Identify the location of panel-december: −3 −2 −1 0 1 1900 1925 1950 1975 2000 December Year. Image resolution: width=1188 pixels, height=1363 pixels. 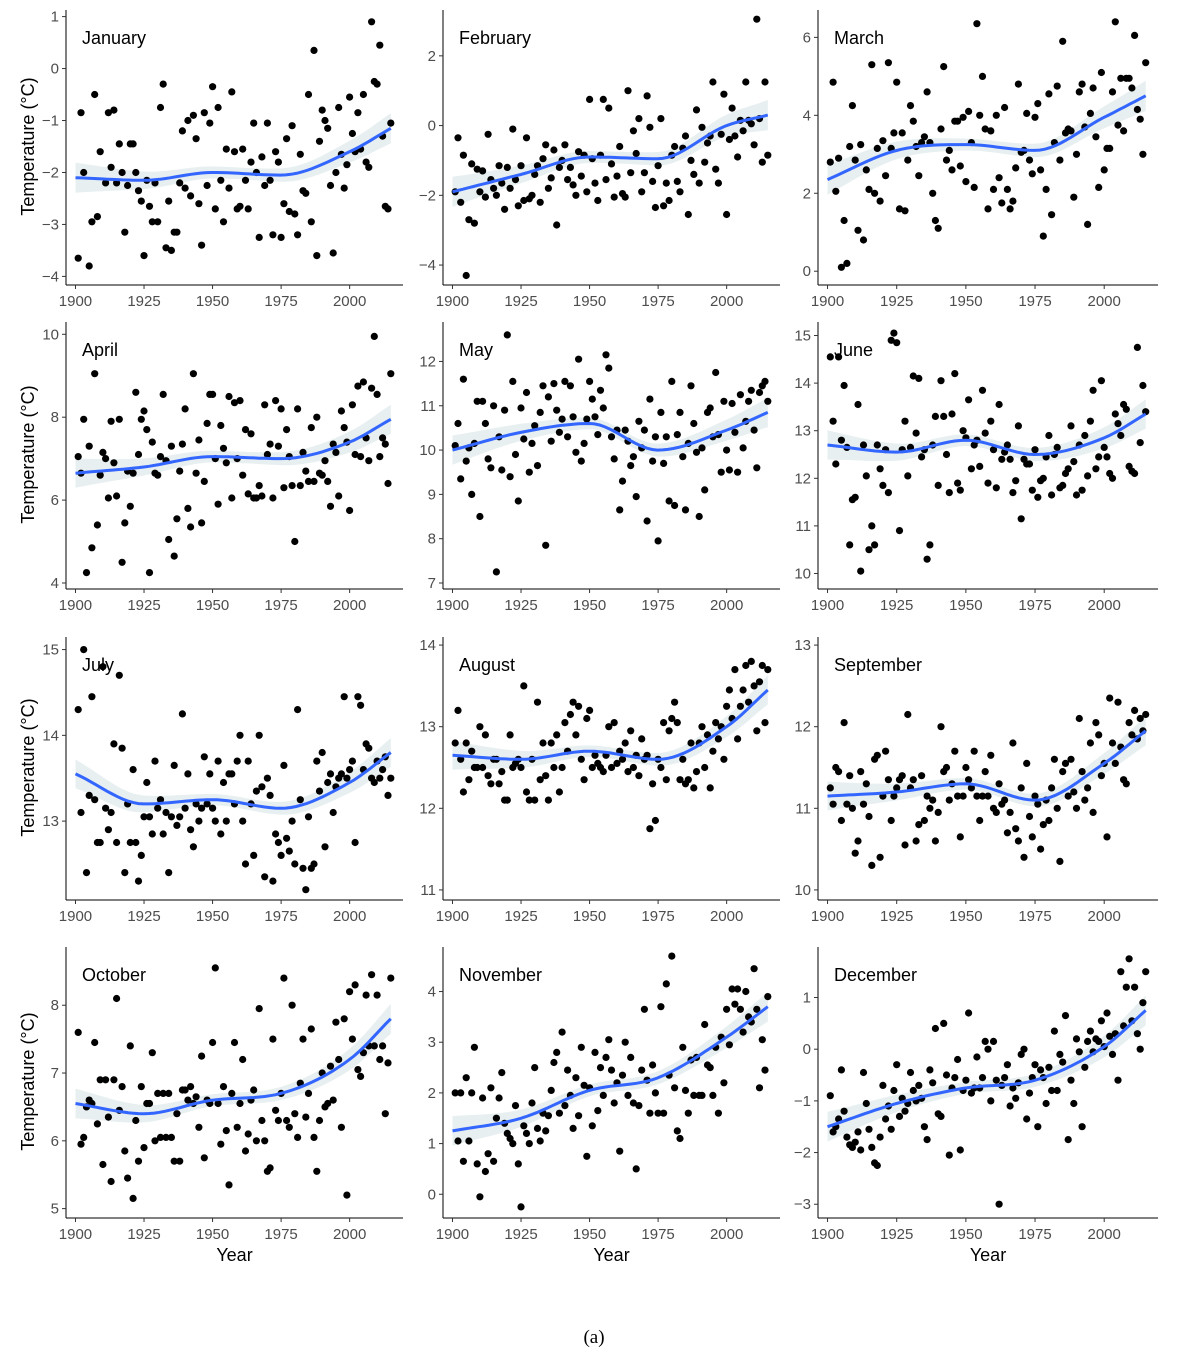
(976, 1106).